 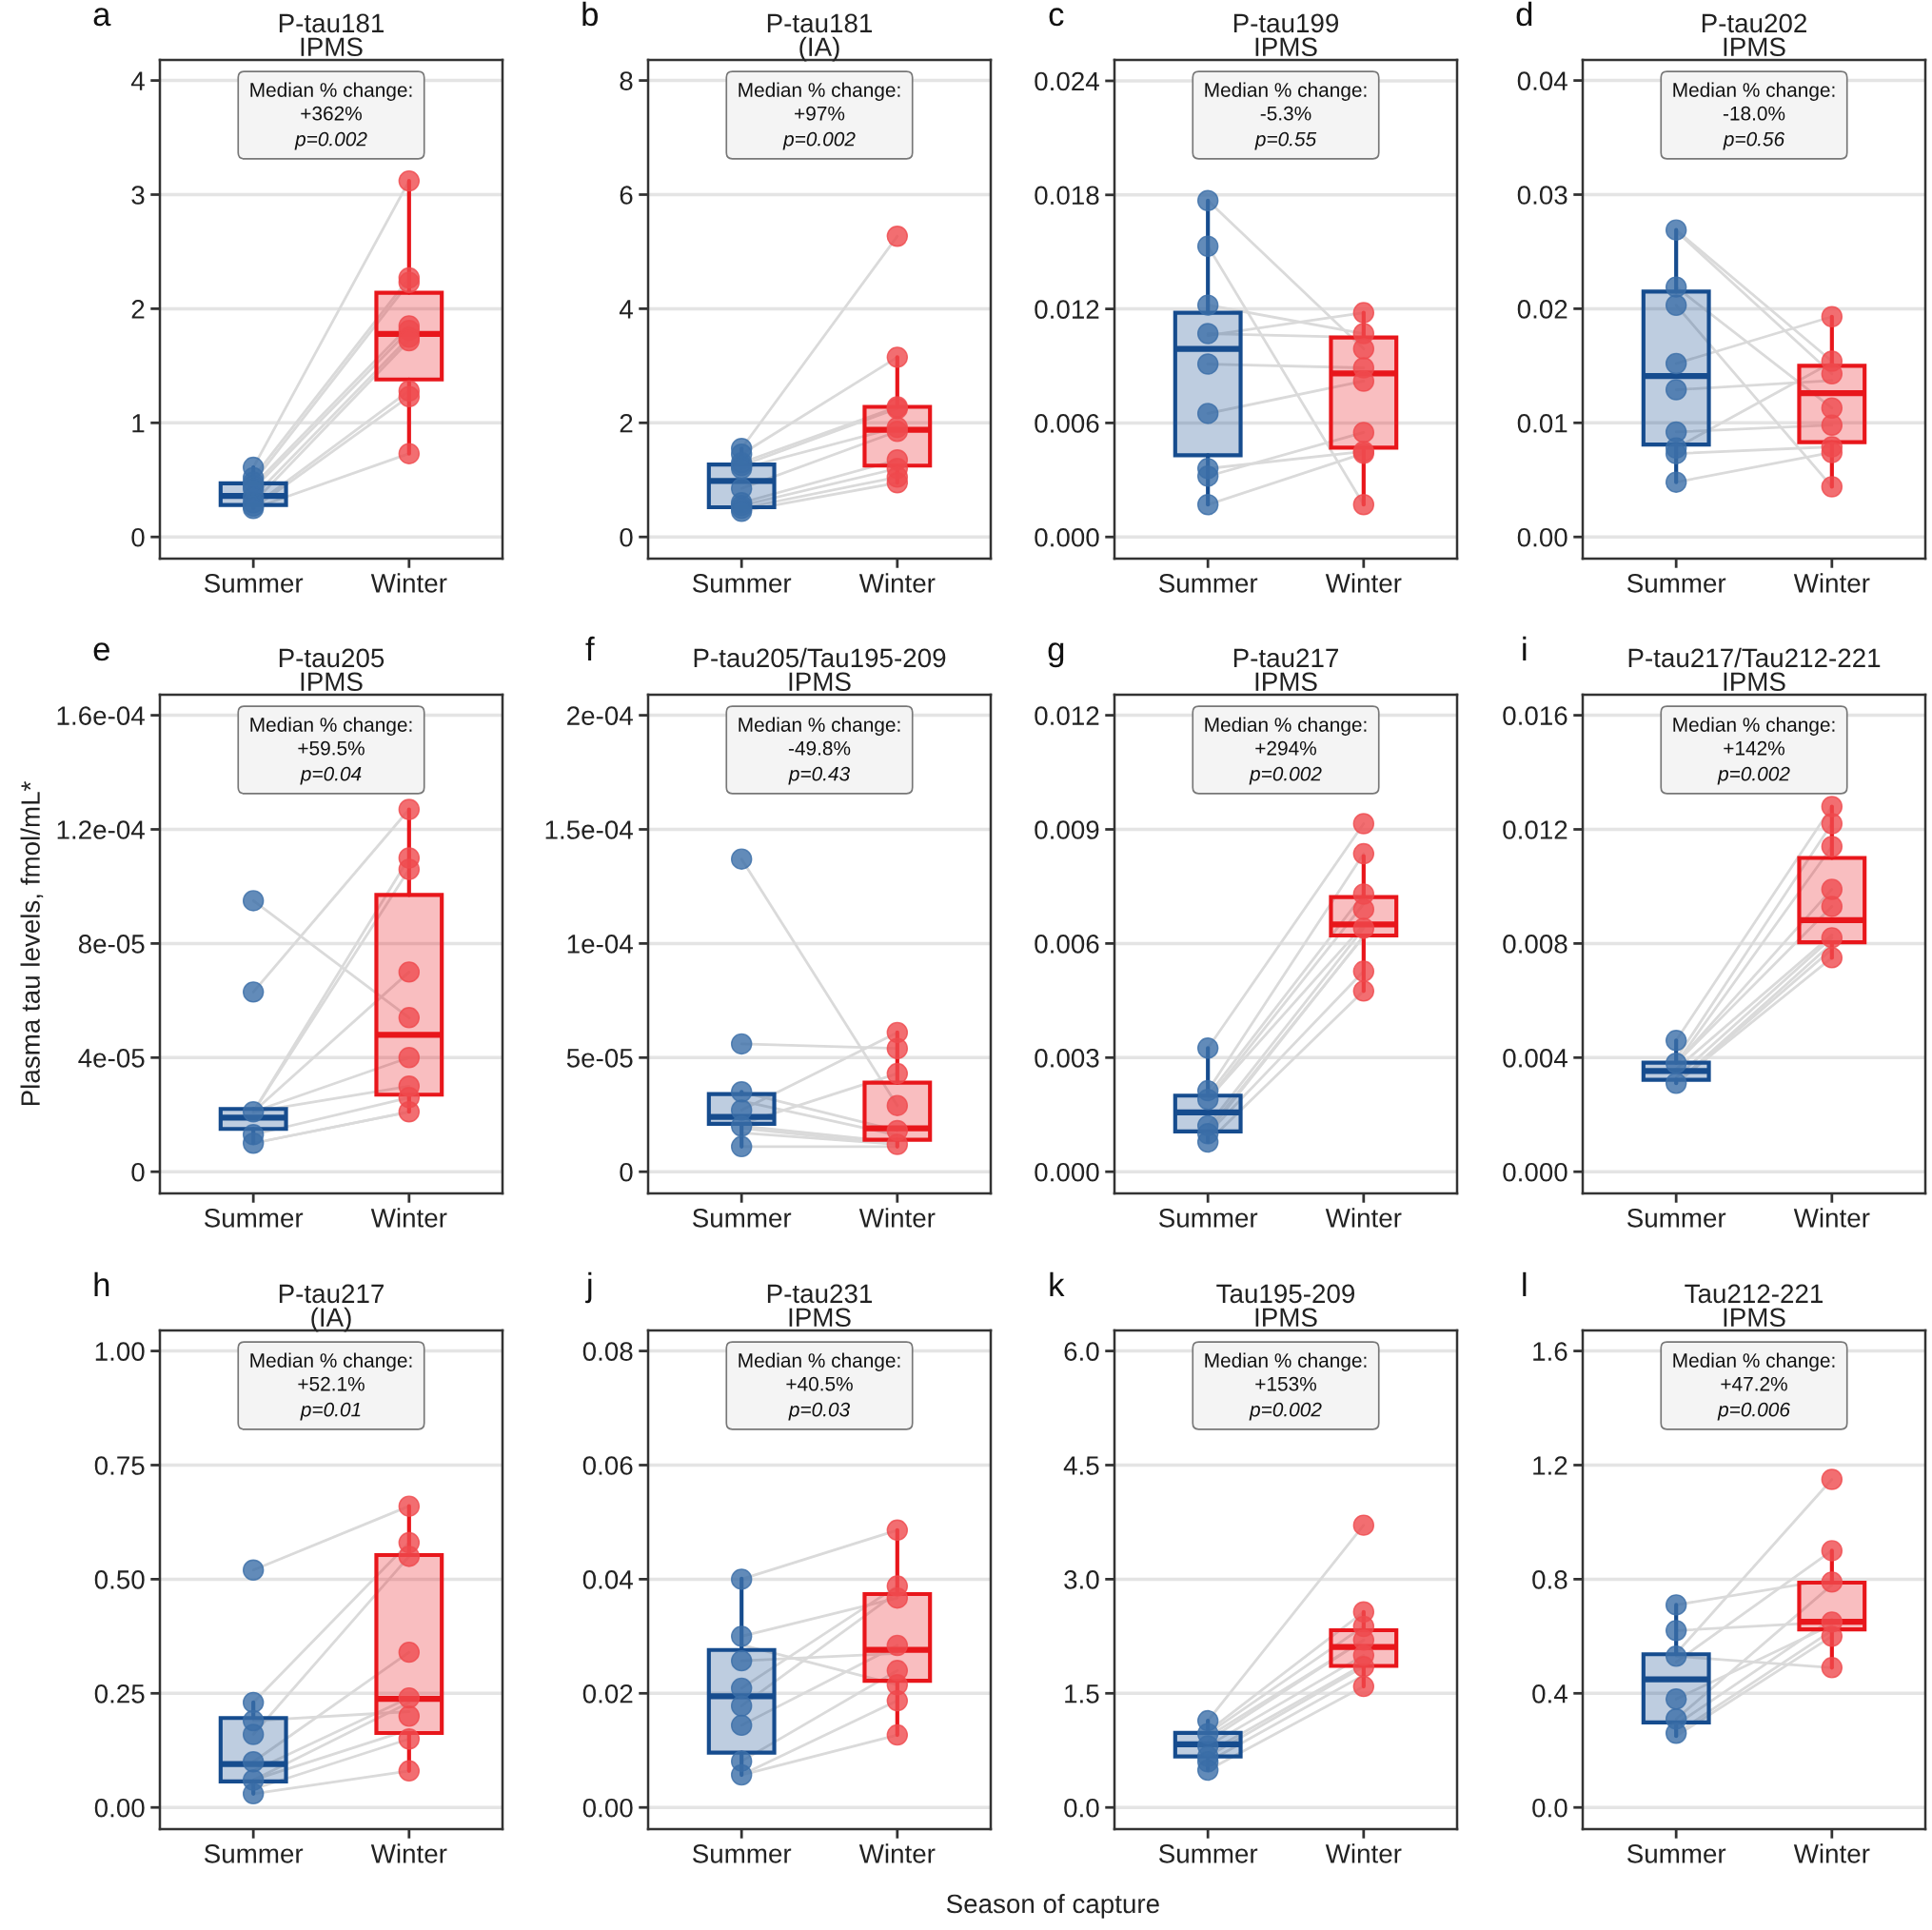 What do you see at coordinates (101, 1283) in the screenshot?
I see `text: h` at bounding box center [101, 1283].